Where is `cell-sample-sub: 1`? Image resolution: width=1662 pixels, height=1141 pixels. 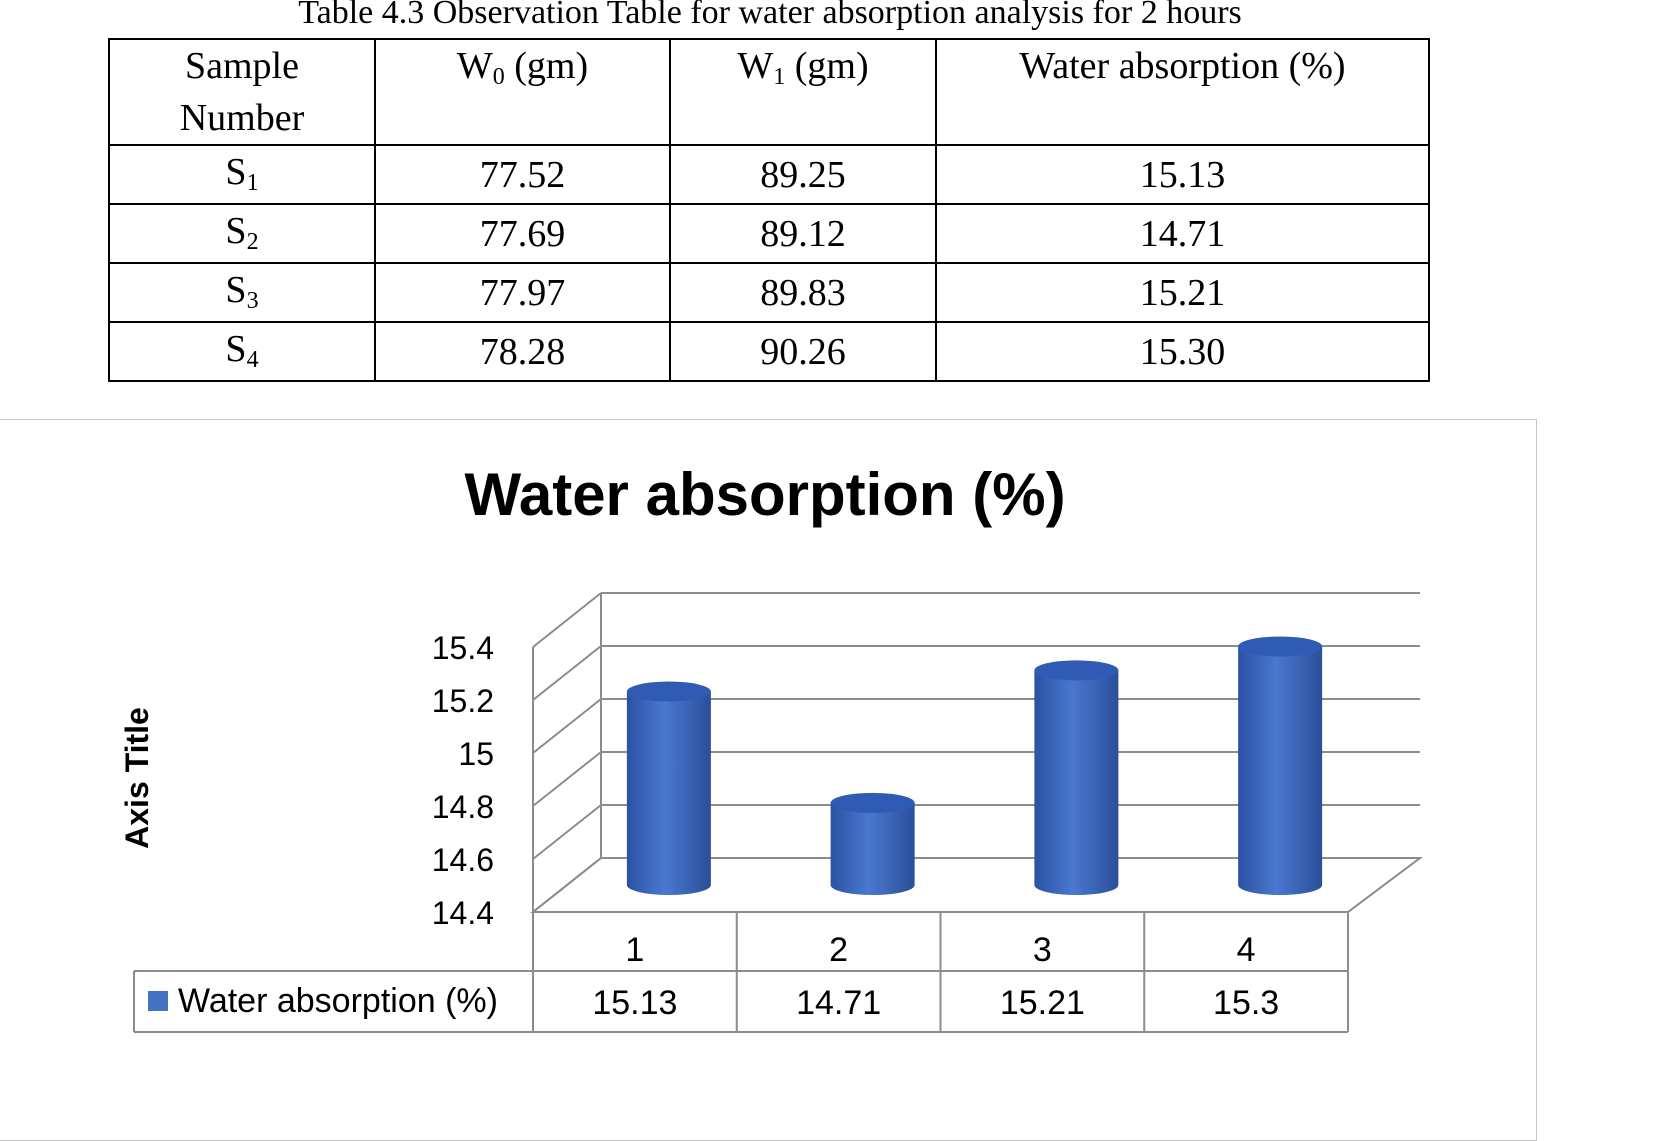 cell-sample-sub: 1 is located at coordinates (252, 183).